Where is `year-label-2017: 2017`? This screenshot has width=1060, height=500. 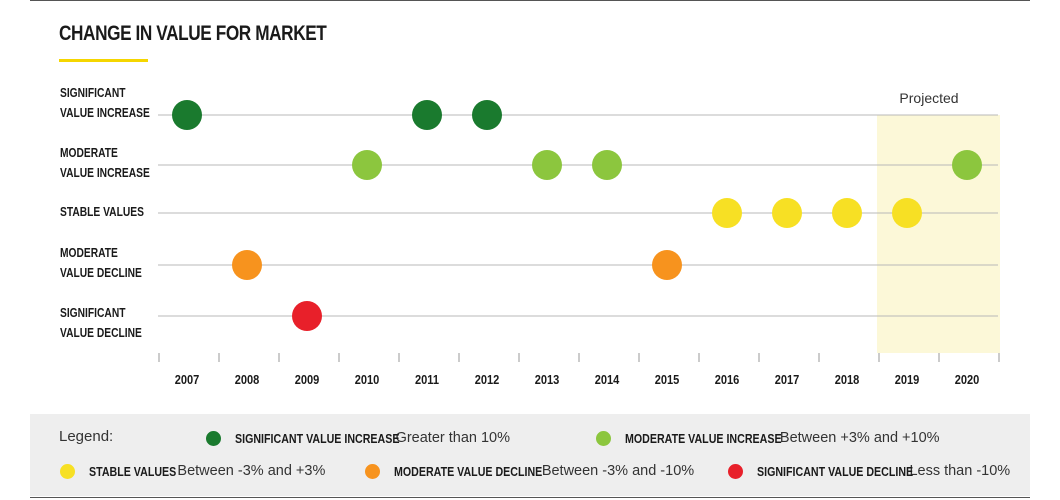 year-label-2017: 2017 is located at coordinates (787, 379).